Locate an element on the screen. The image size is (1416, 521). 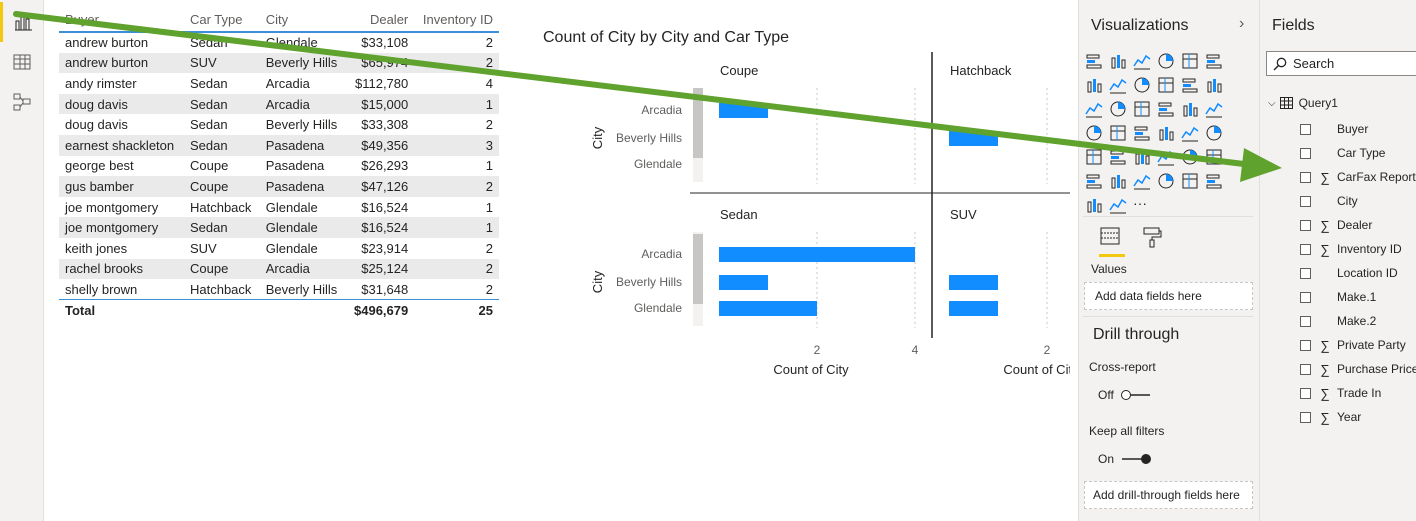
arcgis-icon is located at coordinates (1214, 181).